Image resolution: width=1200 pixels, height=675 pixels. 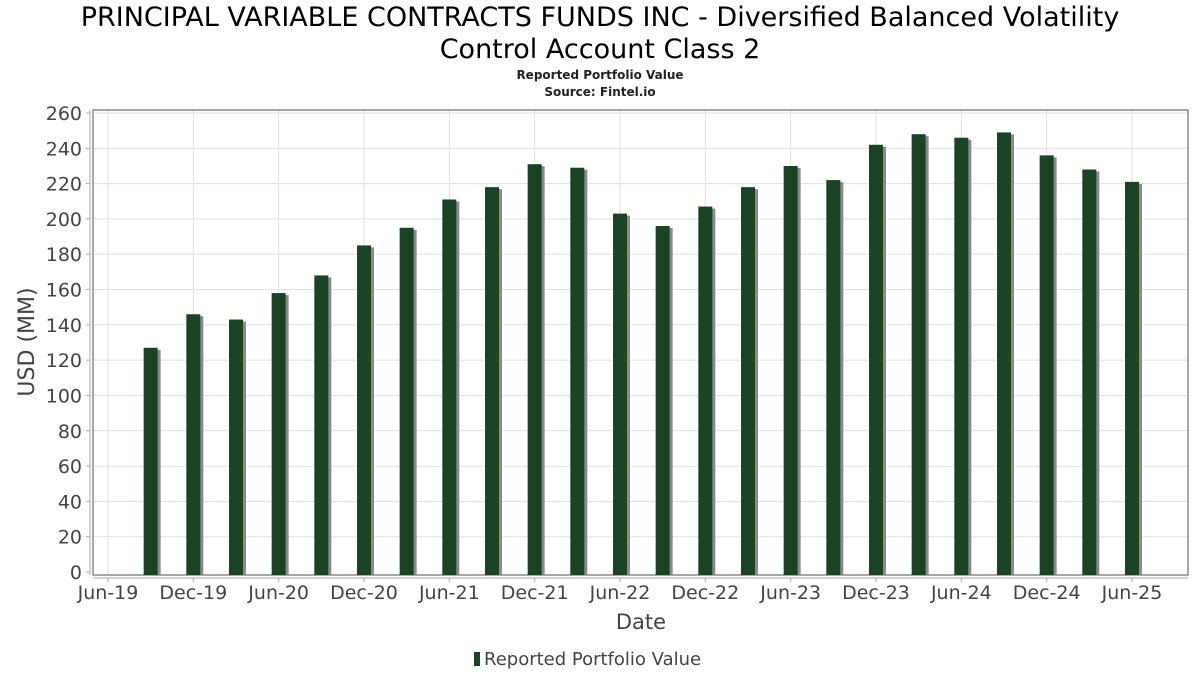 I want to click on y-tick-label: 140, so click(x=64, y=326).